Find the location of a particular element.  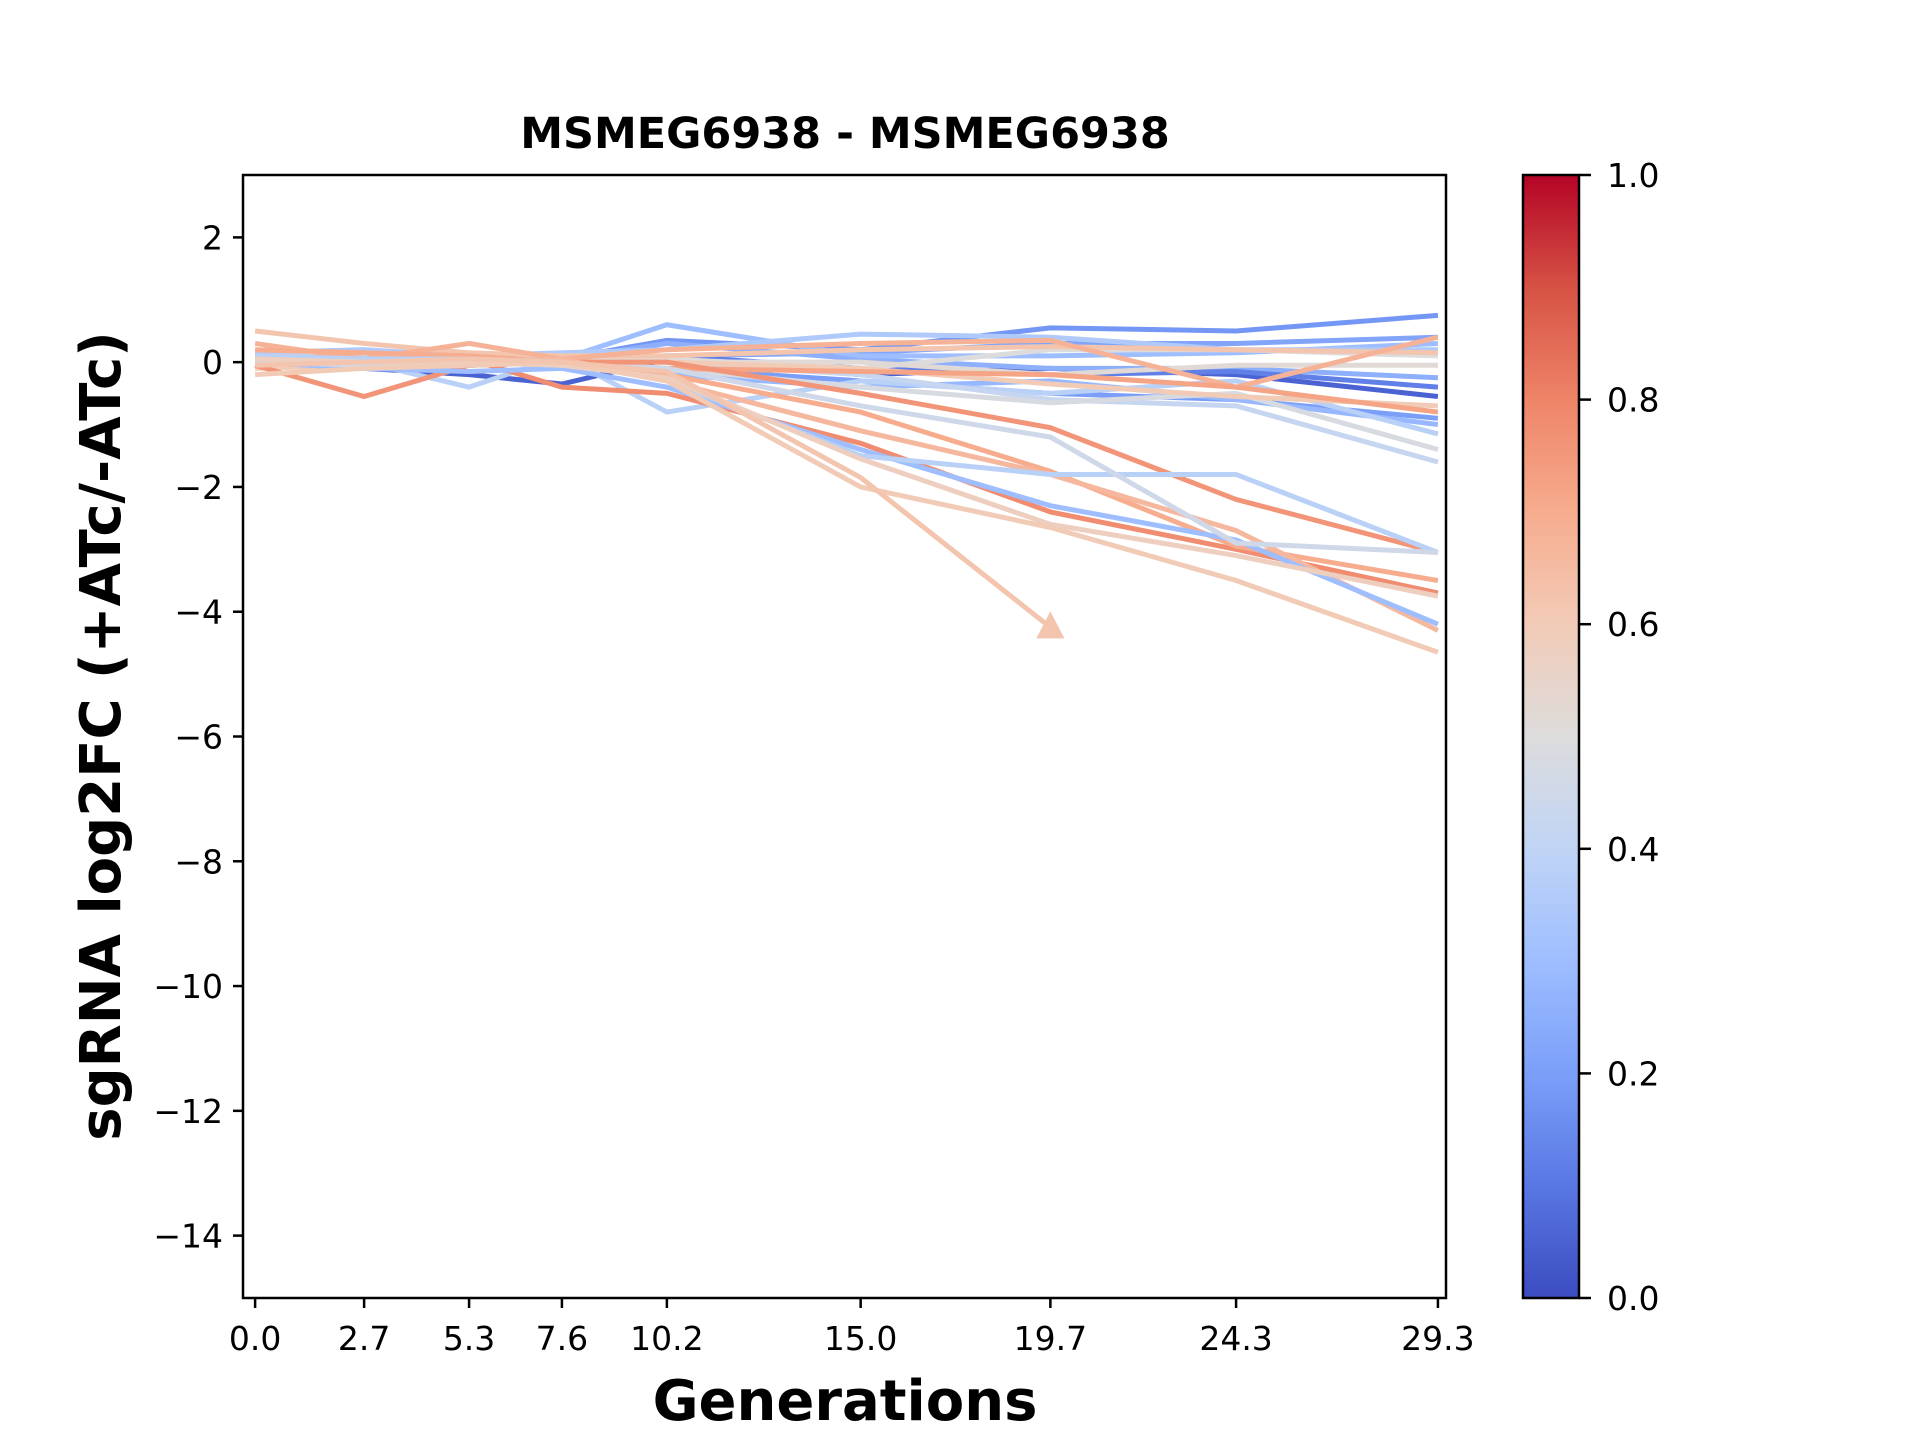

x-tick-label: 7.6 is located at coordinates (562, 1338).